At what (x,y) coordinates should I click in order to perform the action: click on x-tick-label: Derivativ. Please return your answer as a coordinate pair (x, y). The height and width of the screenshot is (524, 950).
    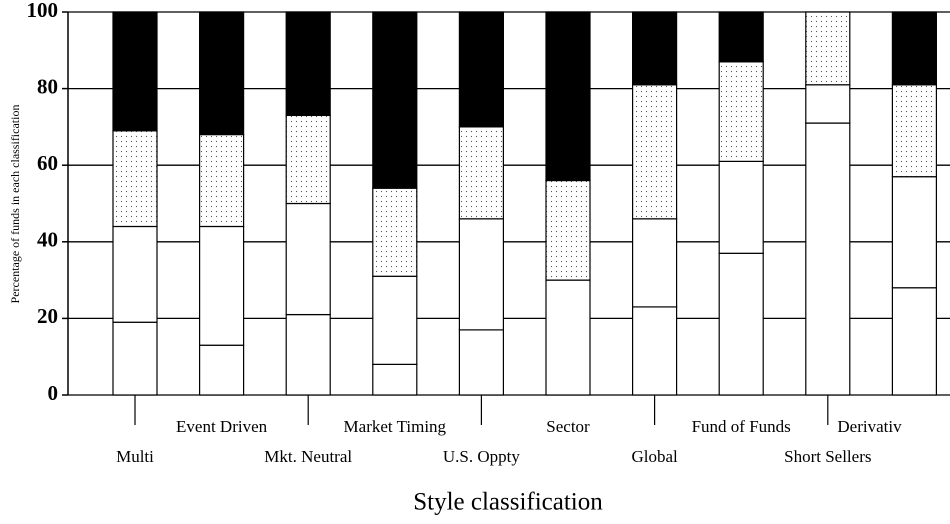
    Looking at the image, I should click on (869, 426).